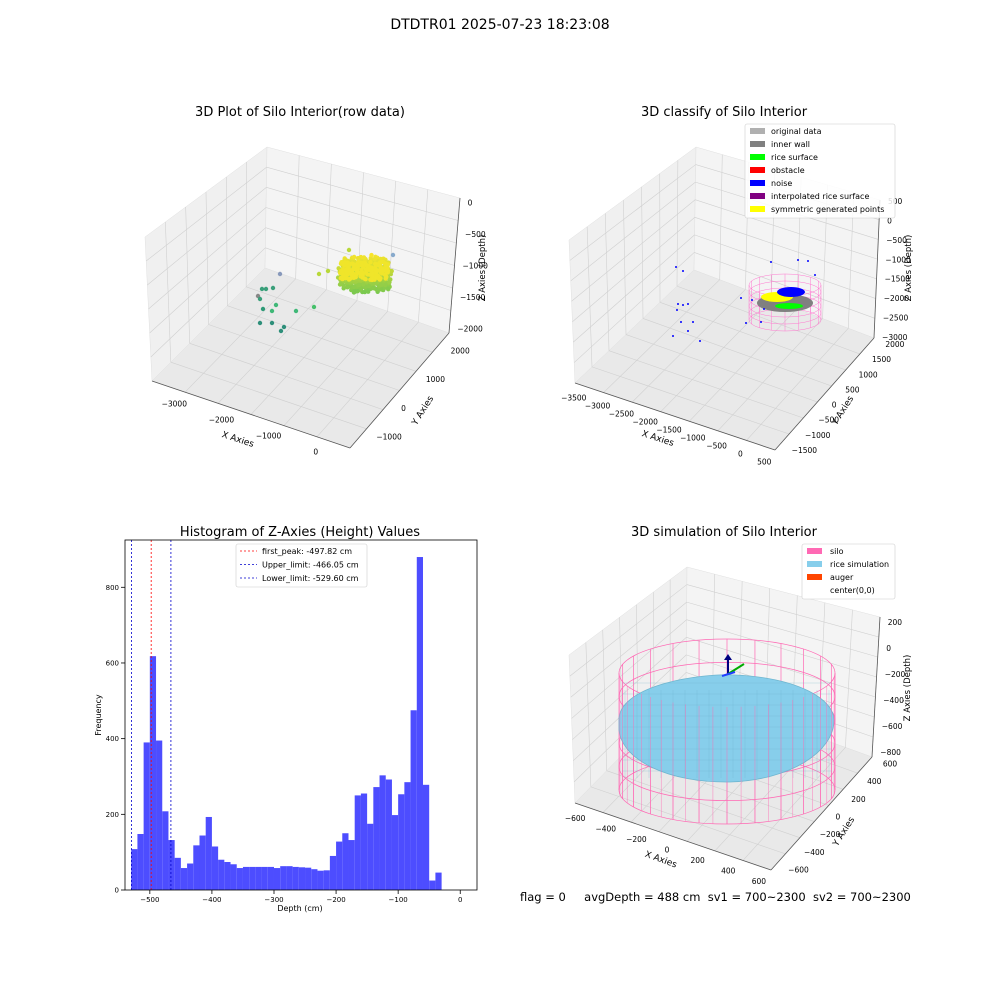  What do you see at coordinates (724, 532) in the screenshot?
I see `simulation-plot-title: 3D simulation of Silo Interior` at bounding box center [724, 532].